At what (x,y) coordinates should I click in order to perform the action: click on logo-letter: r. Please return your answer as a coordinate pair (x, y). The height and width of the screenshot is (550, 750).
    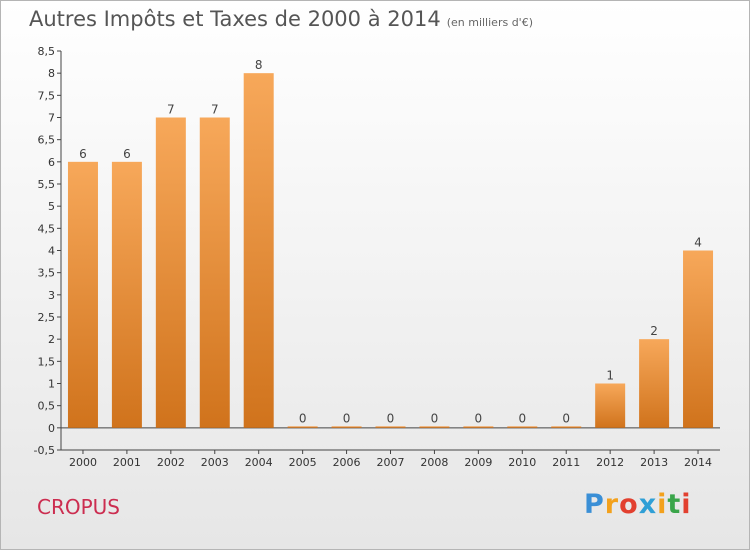
    Looking at the image, I should click on (612, 504).